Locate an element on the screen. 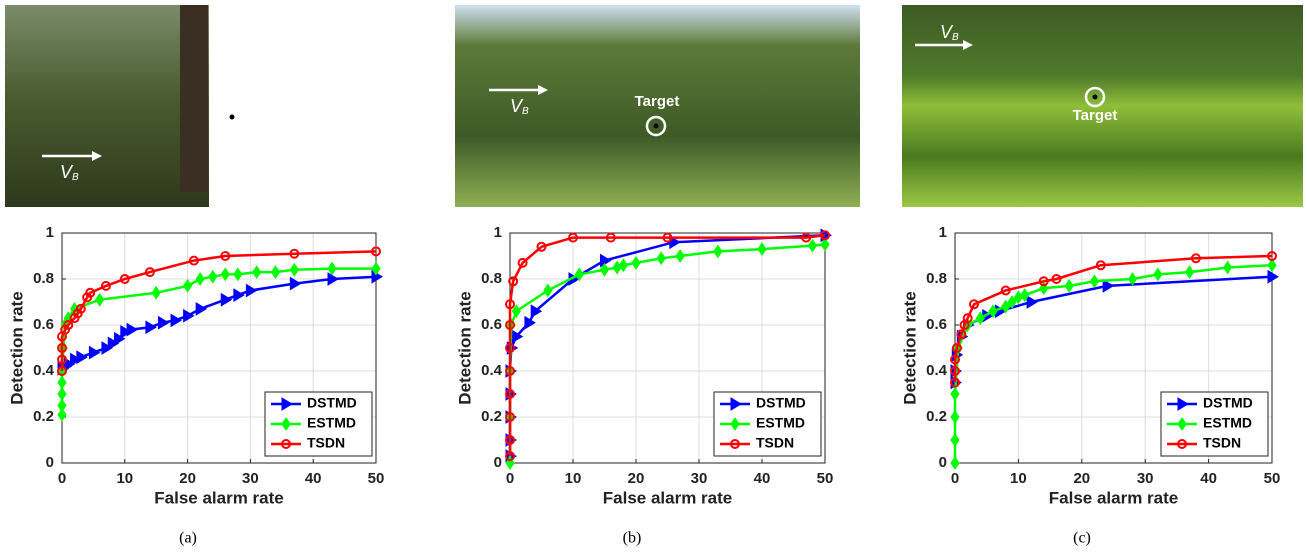 The image size is (1307, 552). legend-label: ESTMD is located at coordinates (780, 423).